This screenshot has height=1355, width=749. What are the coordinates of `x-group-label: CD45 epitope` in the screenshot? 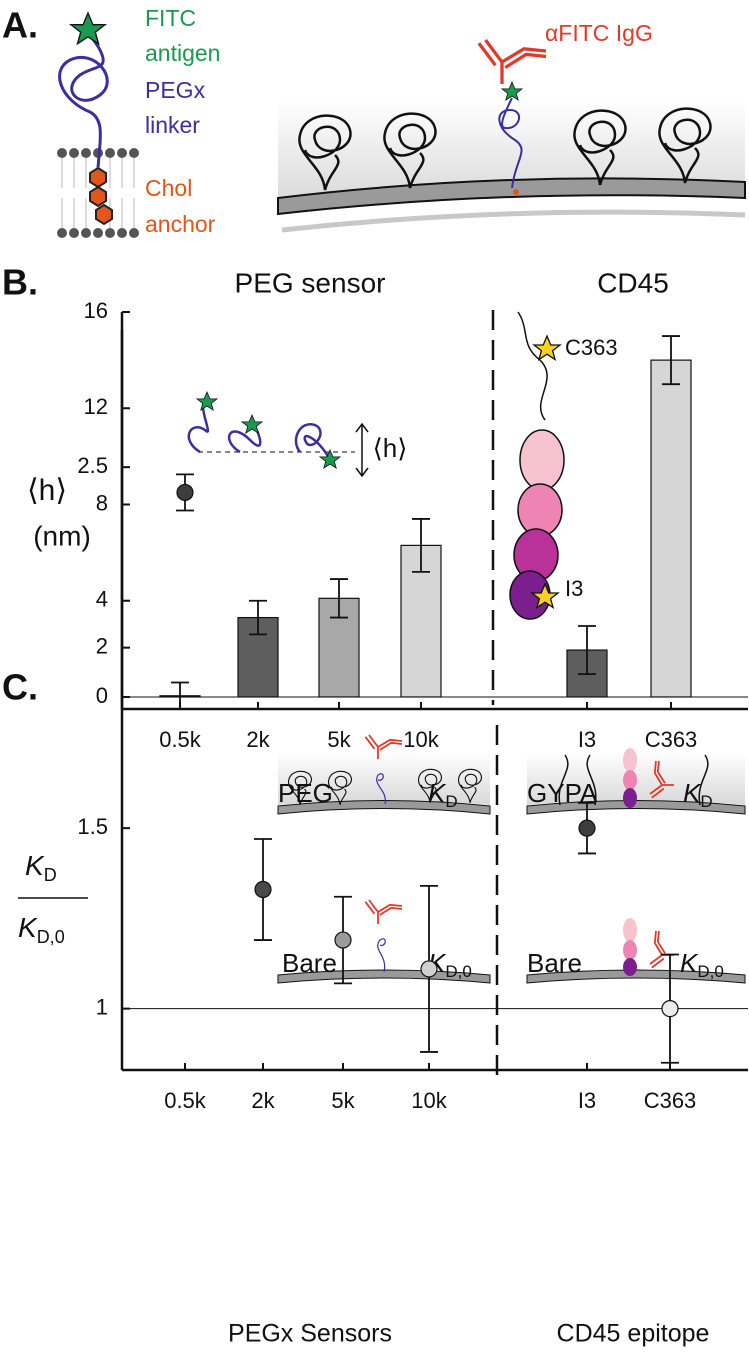 It's located at (633, 1334).